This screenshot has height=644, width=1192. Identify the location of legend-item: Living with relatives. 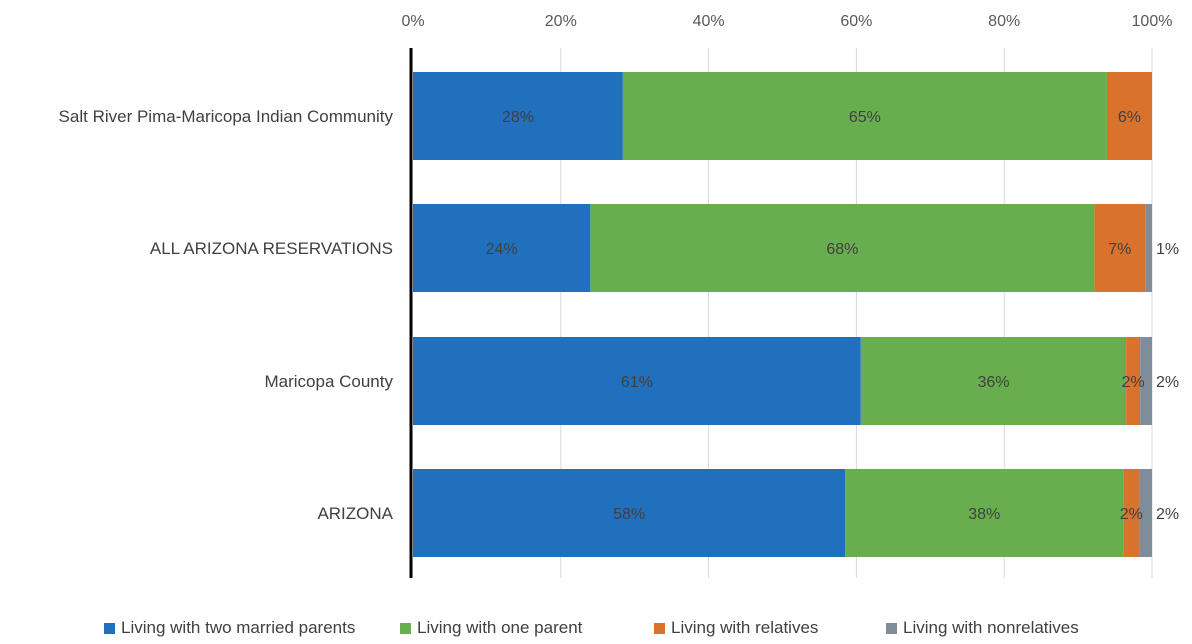
(736, 628).